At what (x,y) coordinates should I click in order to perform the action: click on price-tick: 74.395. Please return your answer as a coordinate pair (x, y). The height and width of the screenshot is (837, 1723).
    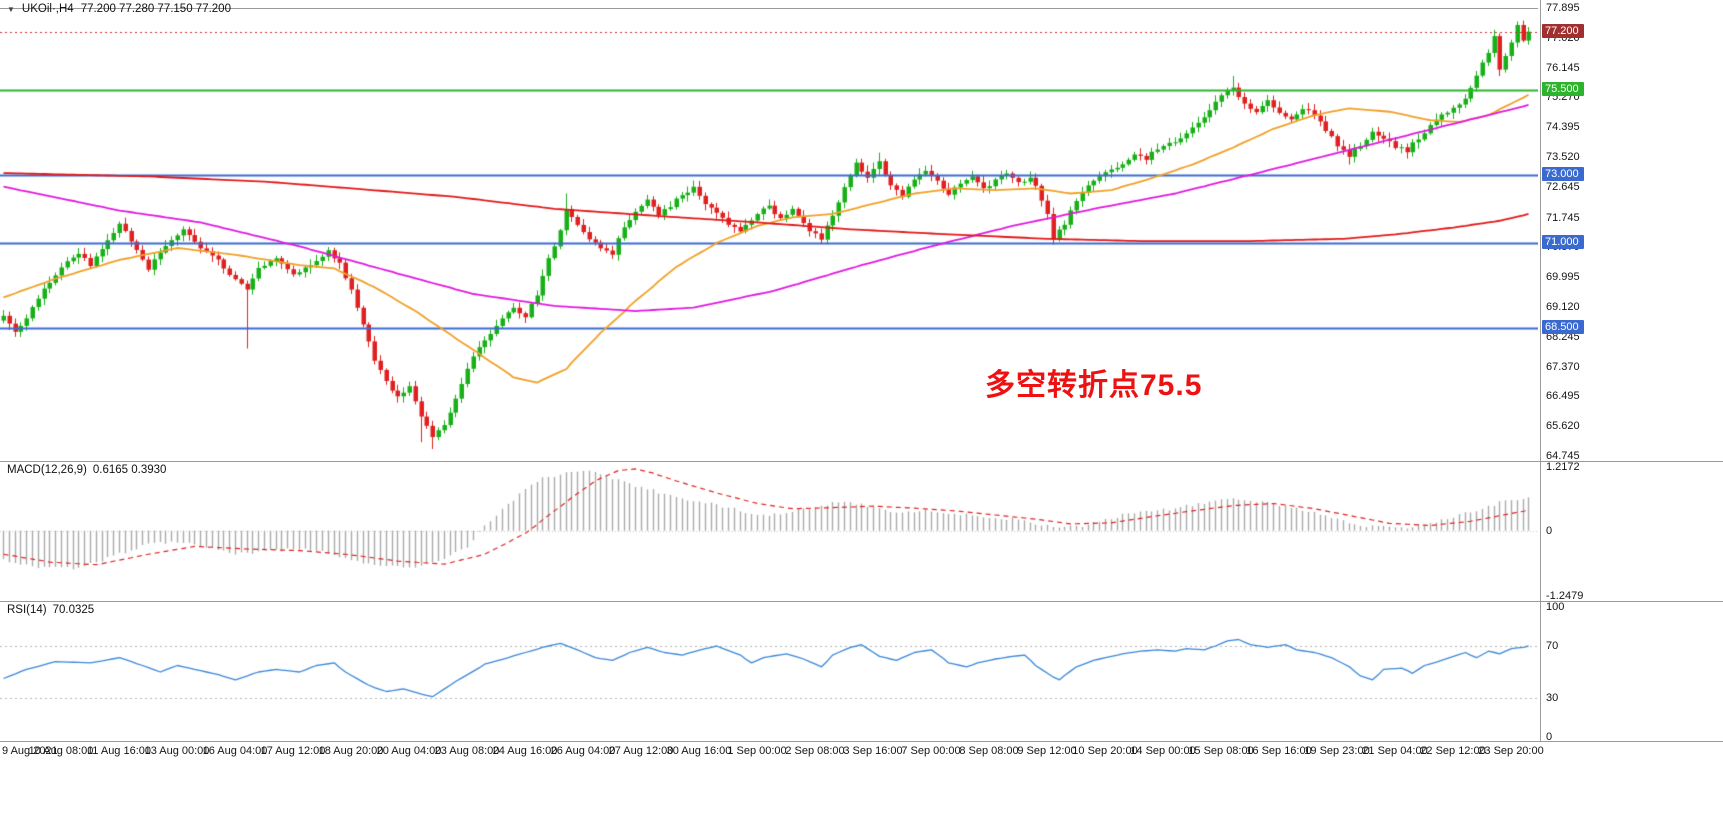
    Looking at the image, I should click on (1563, 127).